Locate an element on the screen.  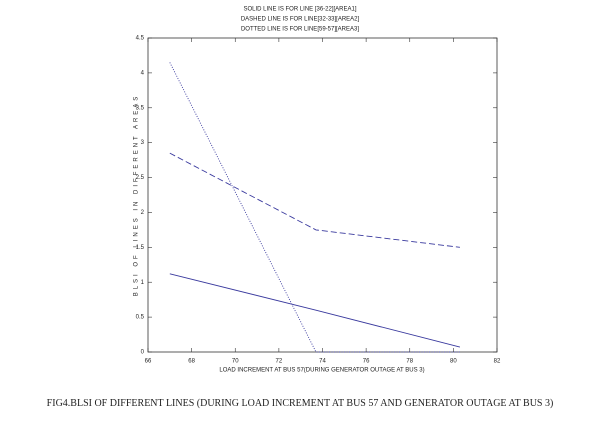
x-tick-label: 72 is located at coordinates (279, 362).